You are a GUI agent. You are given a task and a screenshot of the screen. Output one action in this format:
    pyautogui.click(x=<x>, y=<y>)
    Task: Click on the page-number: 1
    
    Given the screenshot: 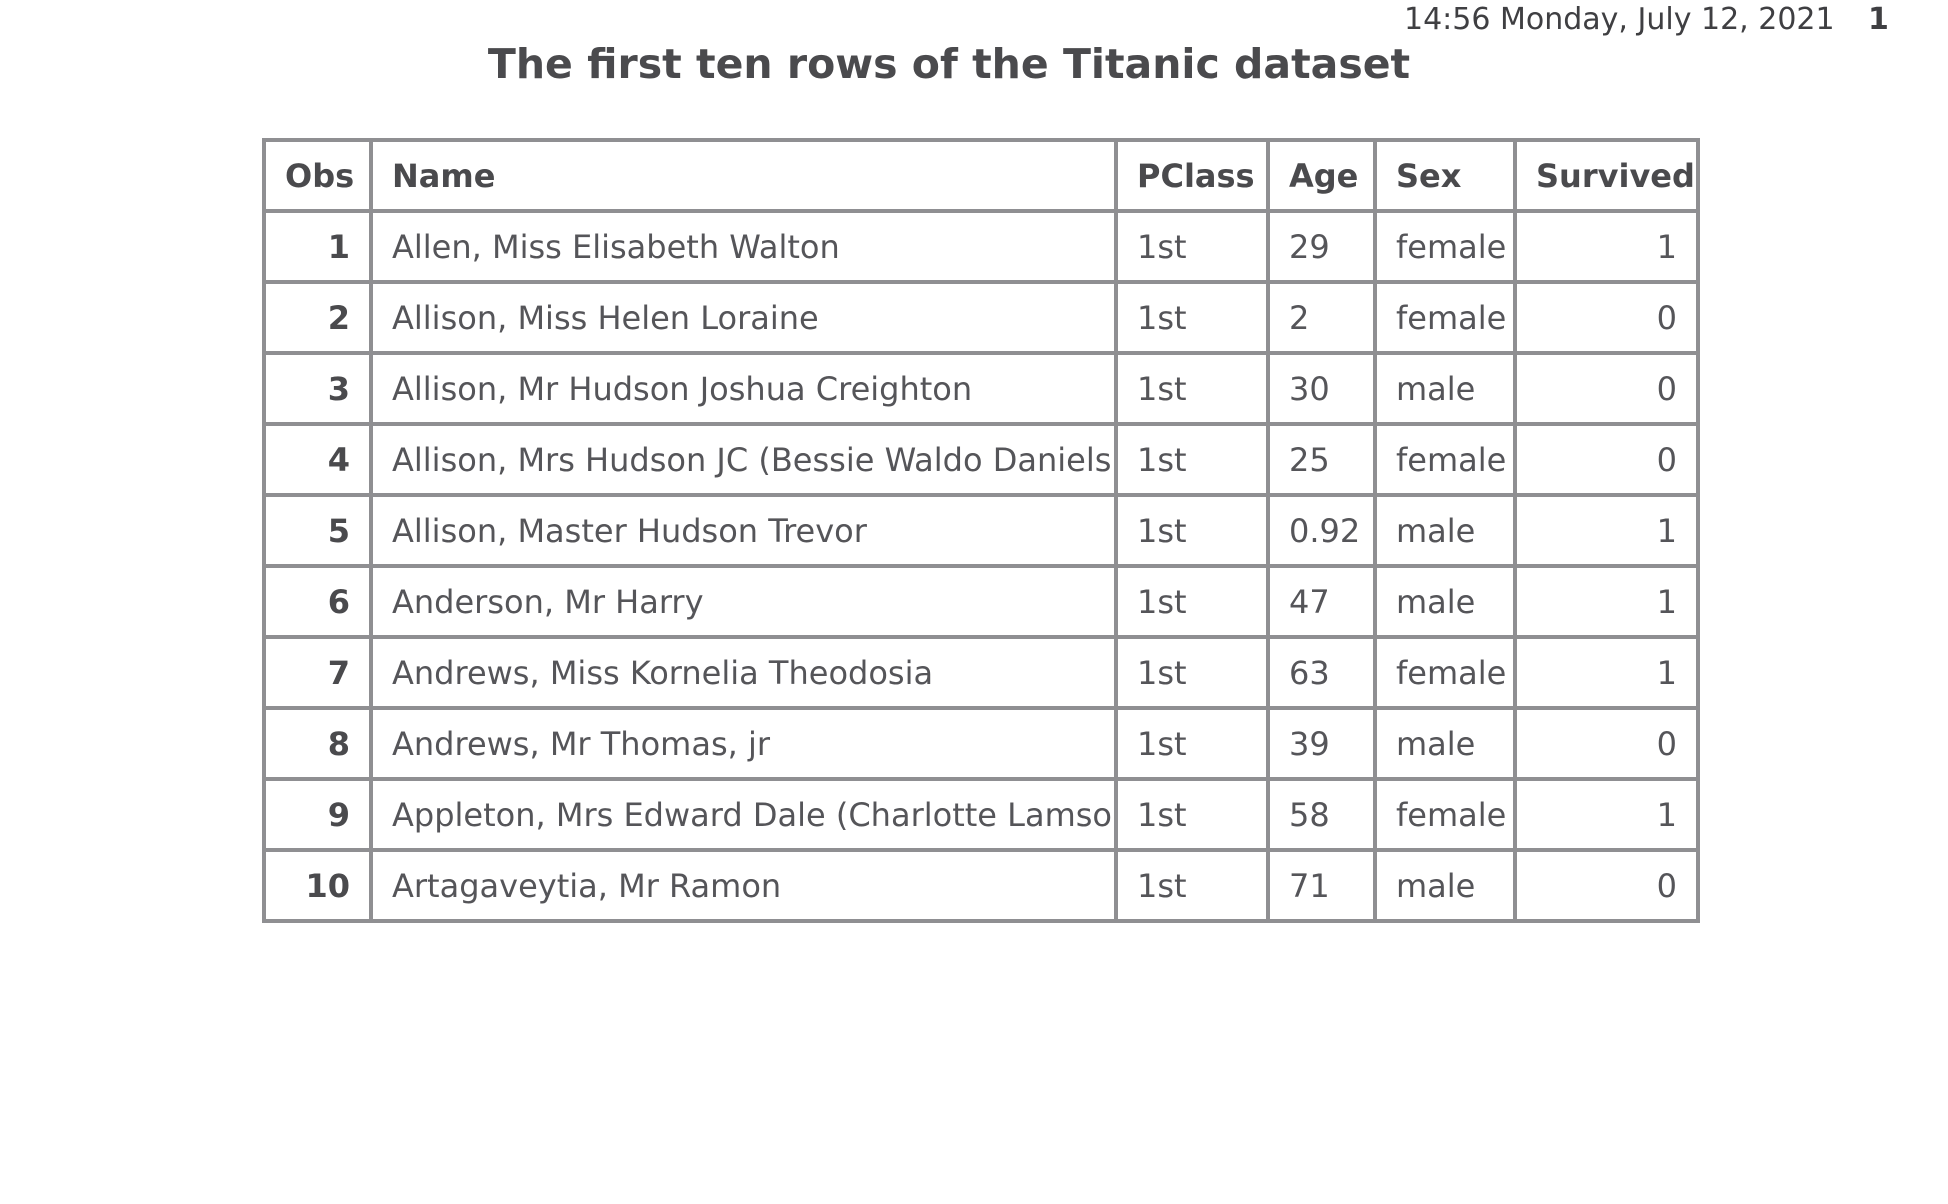 What is the action you would take?
    pyautogui.click(x=1878, y=19)
    